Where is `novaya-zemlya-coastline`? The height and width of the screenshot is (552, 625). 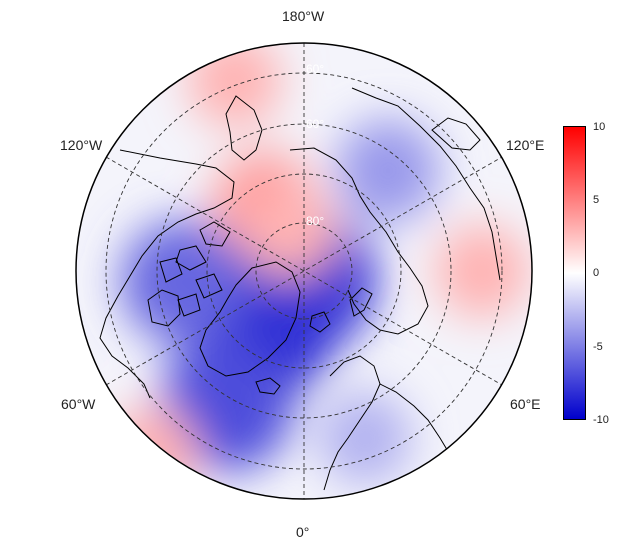 novaya-zemlya-coastline is located at coordinates (361, 302).